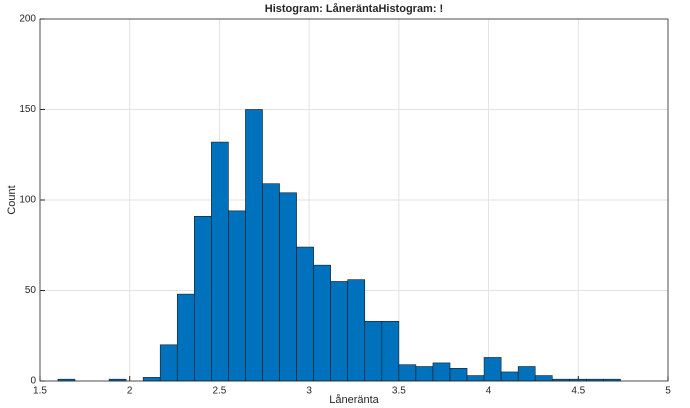 The image size is (690, 408). I want to click on x-tick-label: 2.5, so click(219, 391).